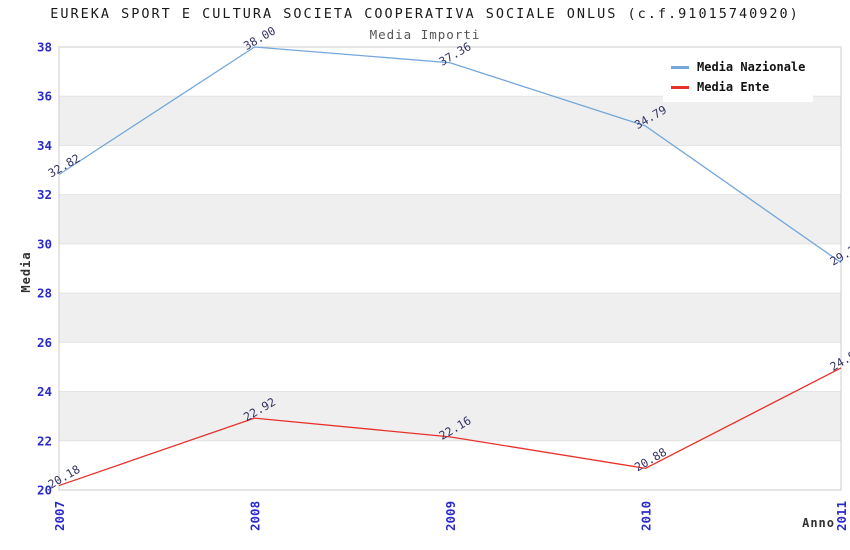  Describe the element at coordinates (839, 358) in the screenshot. I see `point-value-label: 24.96` at that location.